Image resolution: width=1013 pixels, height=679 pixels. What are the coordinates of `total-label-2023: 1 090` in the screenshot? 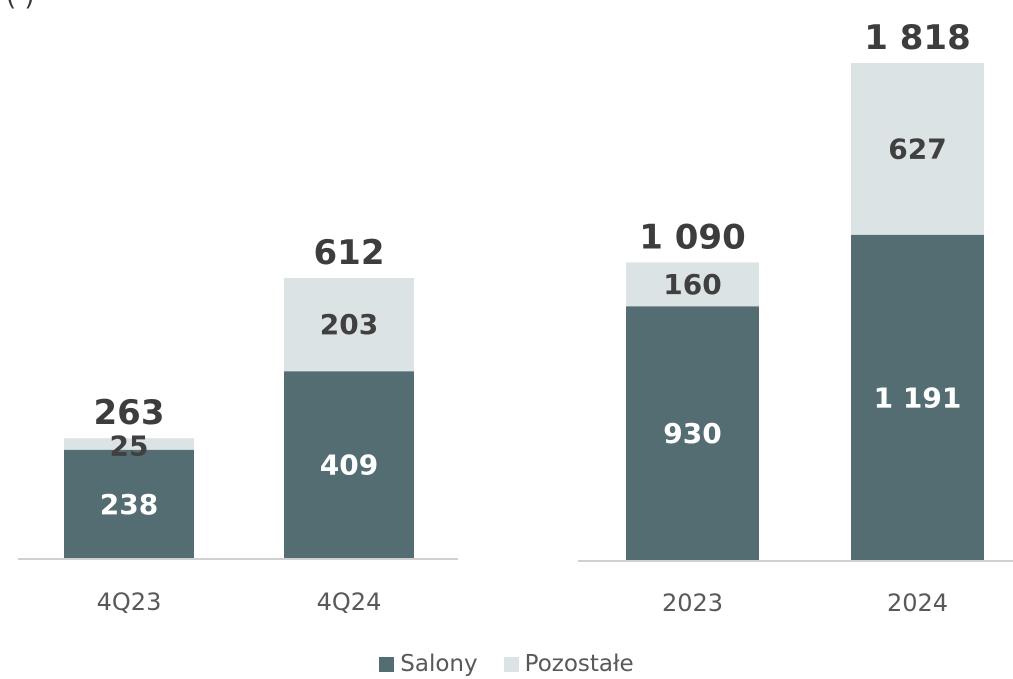 It's located at (692, 237).